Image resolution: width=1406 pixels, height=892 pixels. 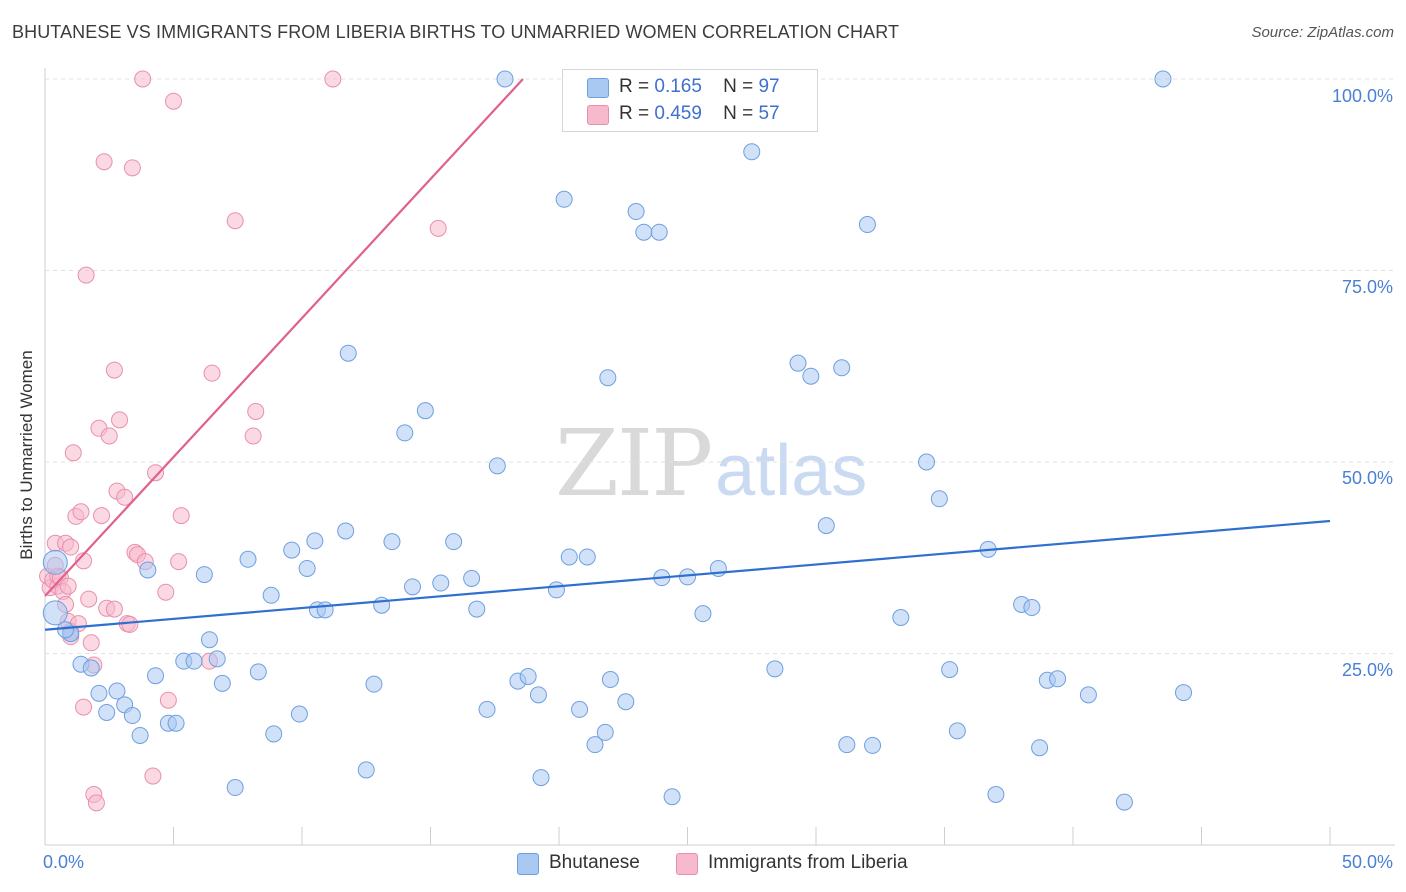 What do you see at coordinates (594, 862) in the screenshot?
I see `series-legend-label-bhutanese: Bhutanese` at bounding box center [594, 862].